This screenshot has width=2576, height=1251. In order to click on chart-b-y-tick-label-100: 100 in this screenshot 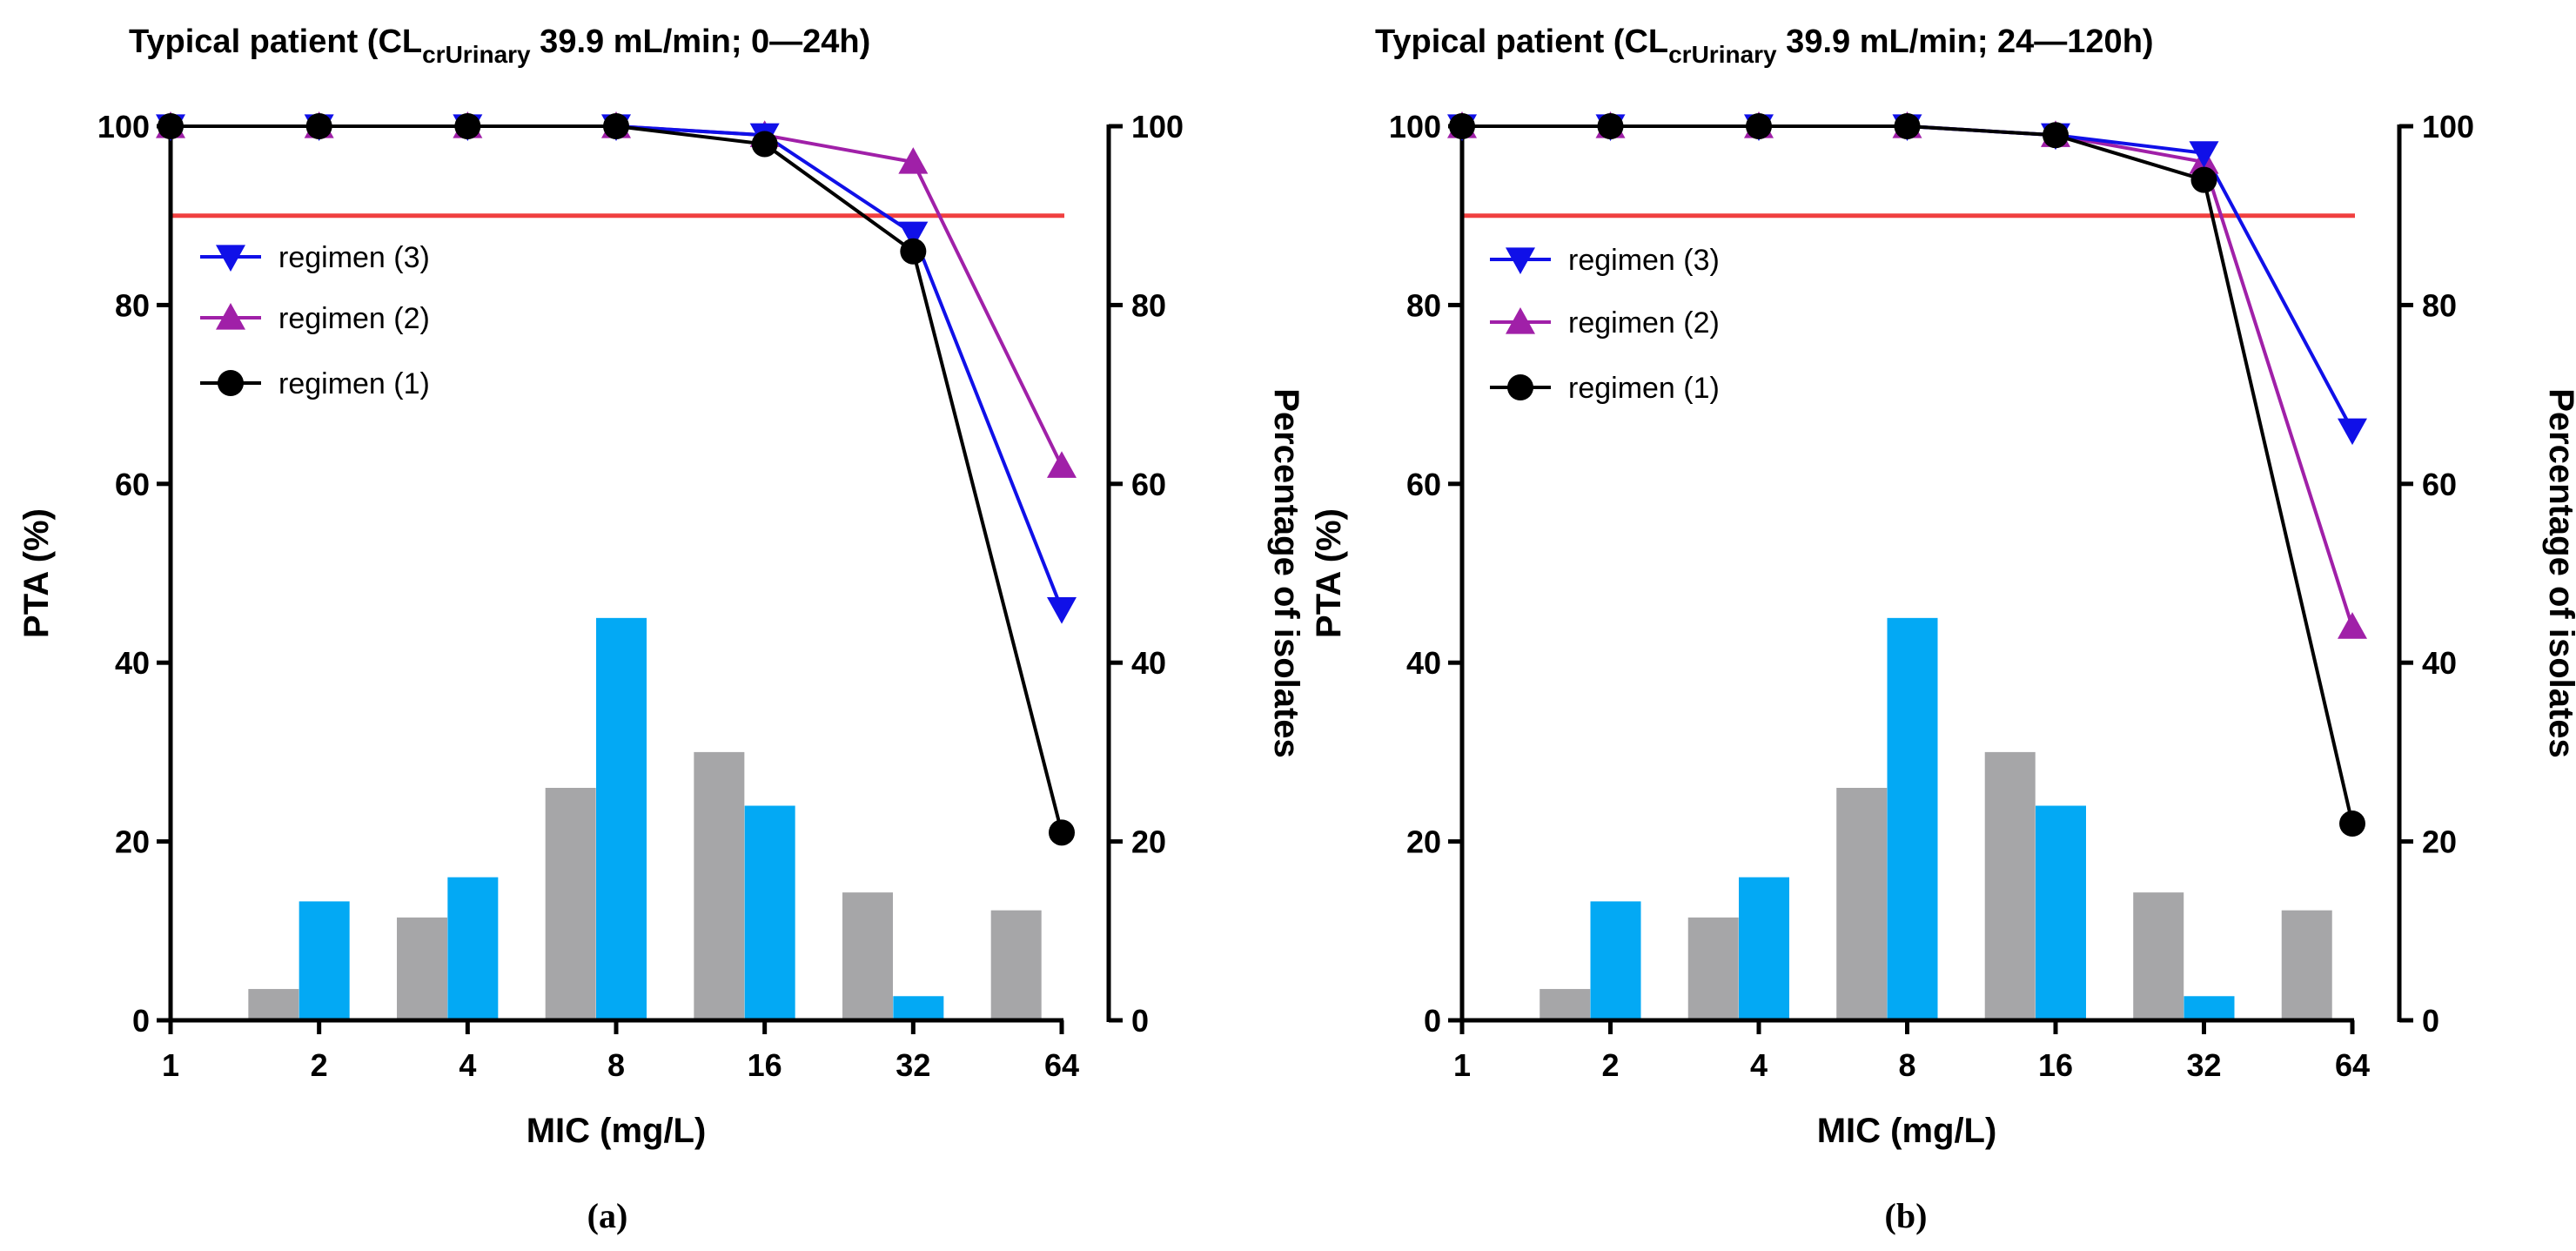, I will do `click(1415, 127)`.